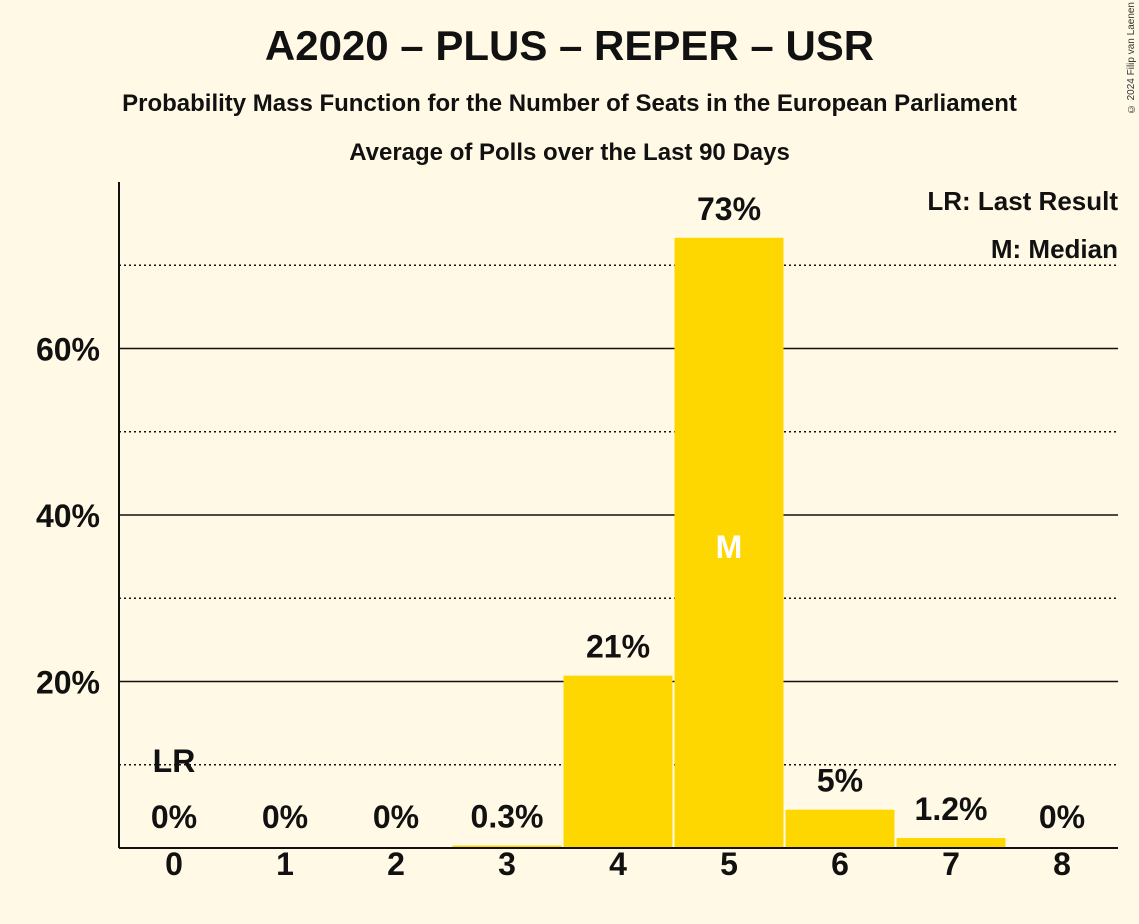 Image resolution: width=1139 pixels, height=924 pixels. Describe the element at coordinates (507, 817) in the screenshot. I see `value-label: 0.3%` at that location.